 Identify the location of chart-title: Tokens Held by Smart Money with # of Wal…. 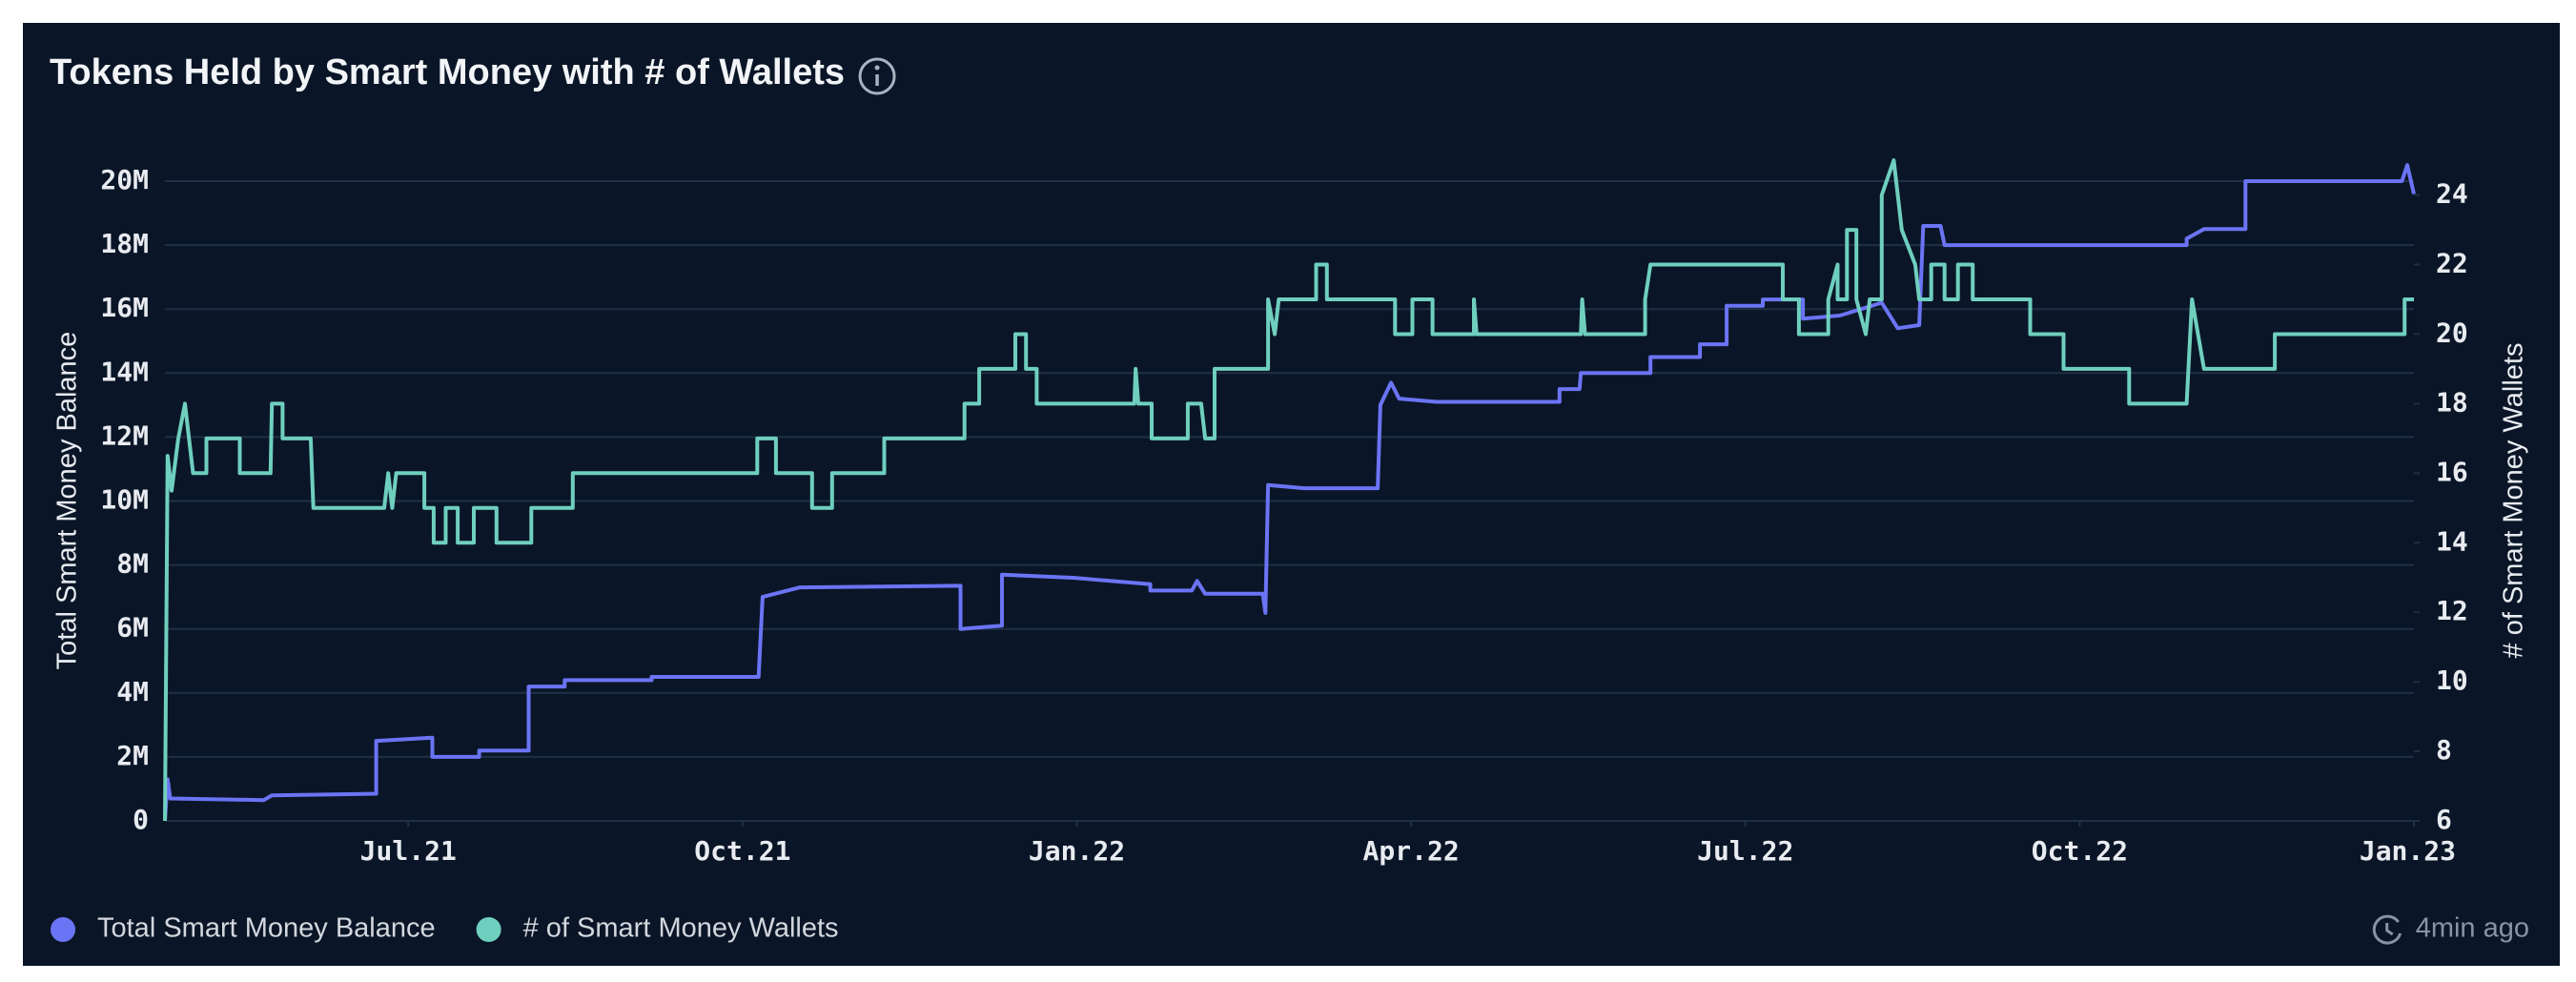
(448, 72).